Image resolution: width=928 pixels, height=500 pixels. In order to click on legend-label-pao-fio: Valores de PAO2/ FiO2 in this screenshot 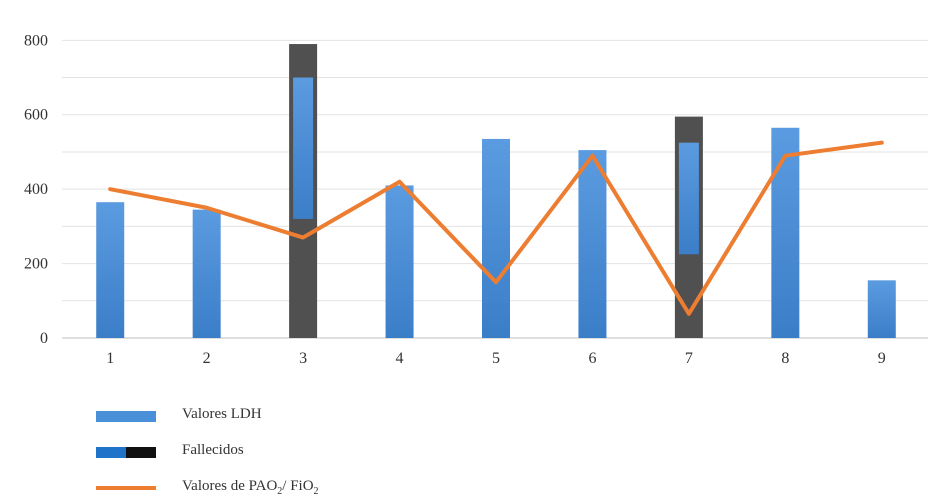, I will do `click(250, 487)`.